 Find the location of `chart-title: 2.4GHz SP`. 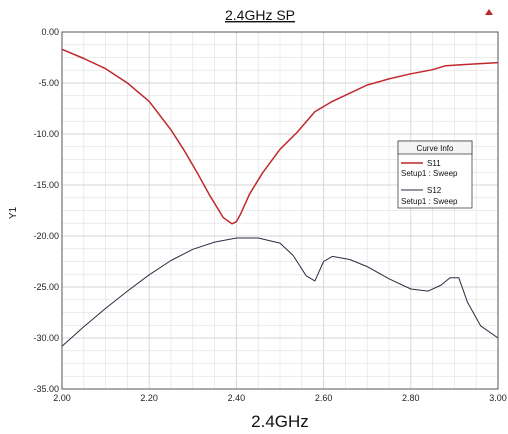

chart-title: 2.4GHz SP is located at coordinates (260, 15).